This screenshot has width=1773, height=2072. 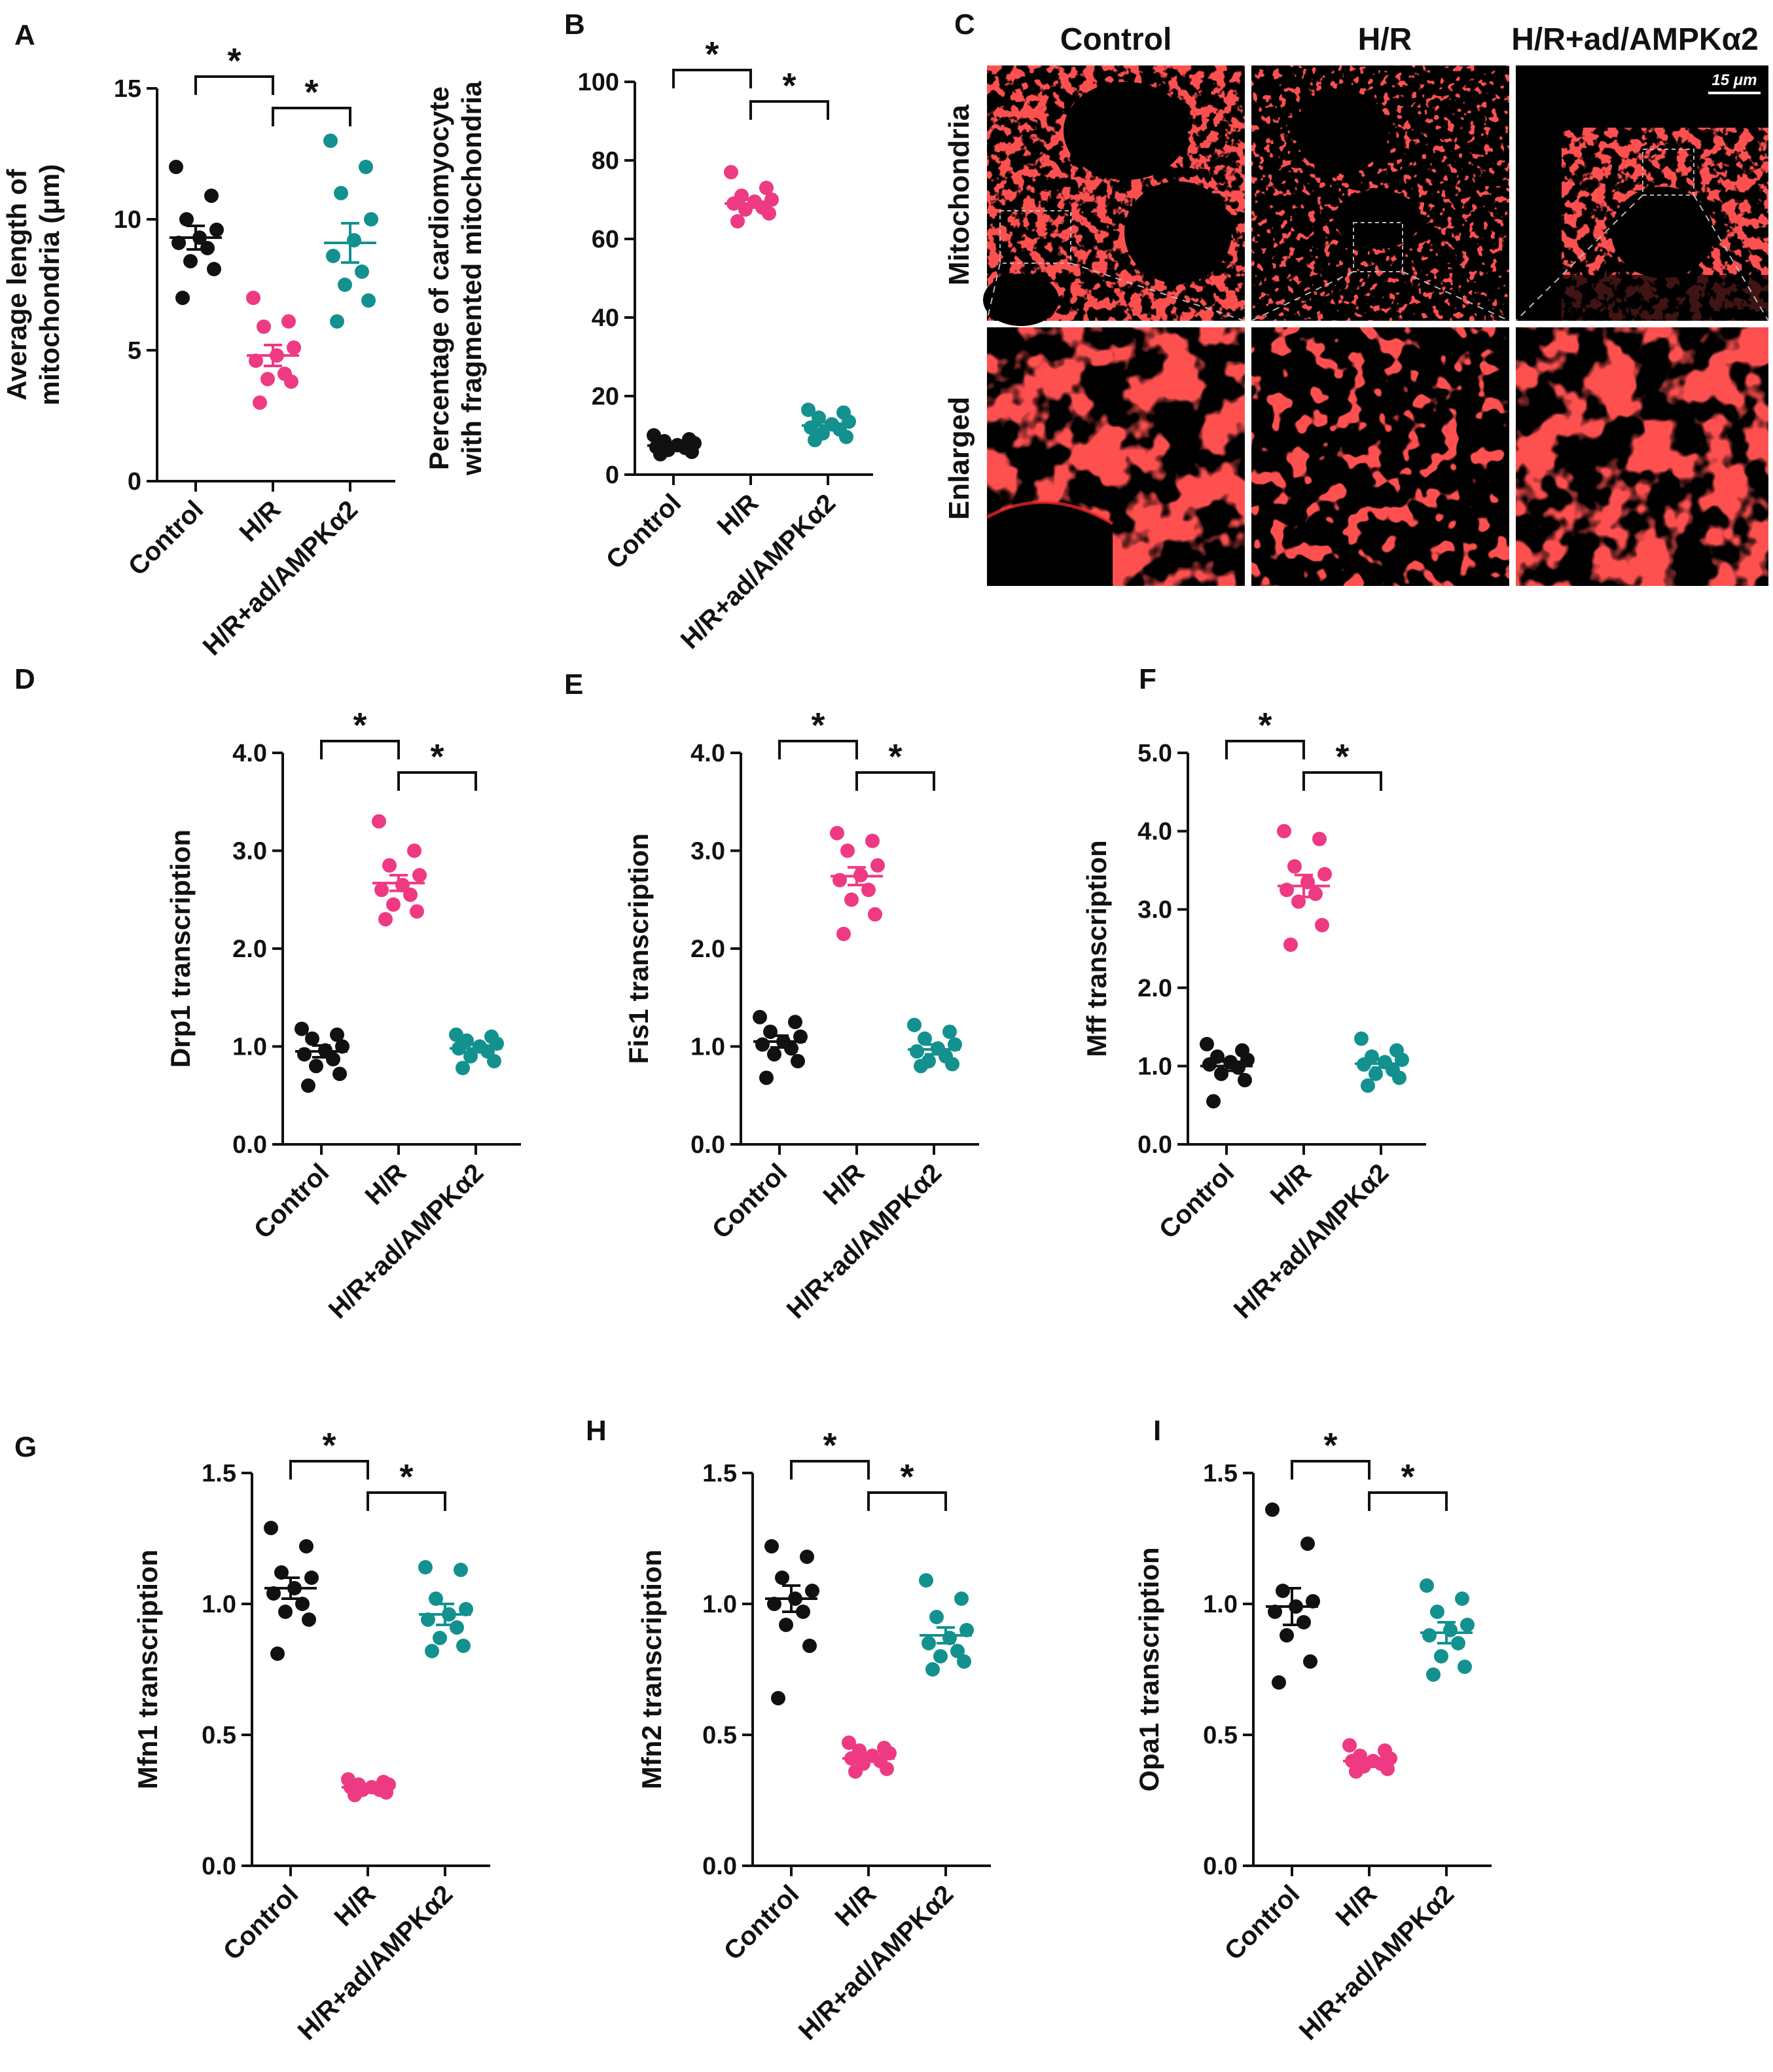 What do you see at coordinates (1149, 1669) in the screenshot?
I see `y-axis-label: Opa1 transcription` at bounding box center [1149, 1669].